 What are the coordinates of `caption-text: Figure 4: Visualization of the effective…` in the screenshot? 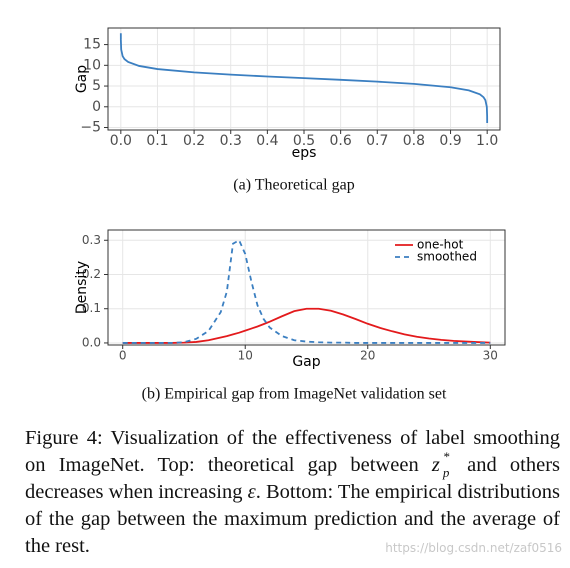 It's located at (292, 451).